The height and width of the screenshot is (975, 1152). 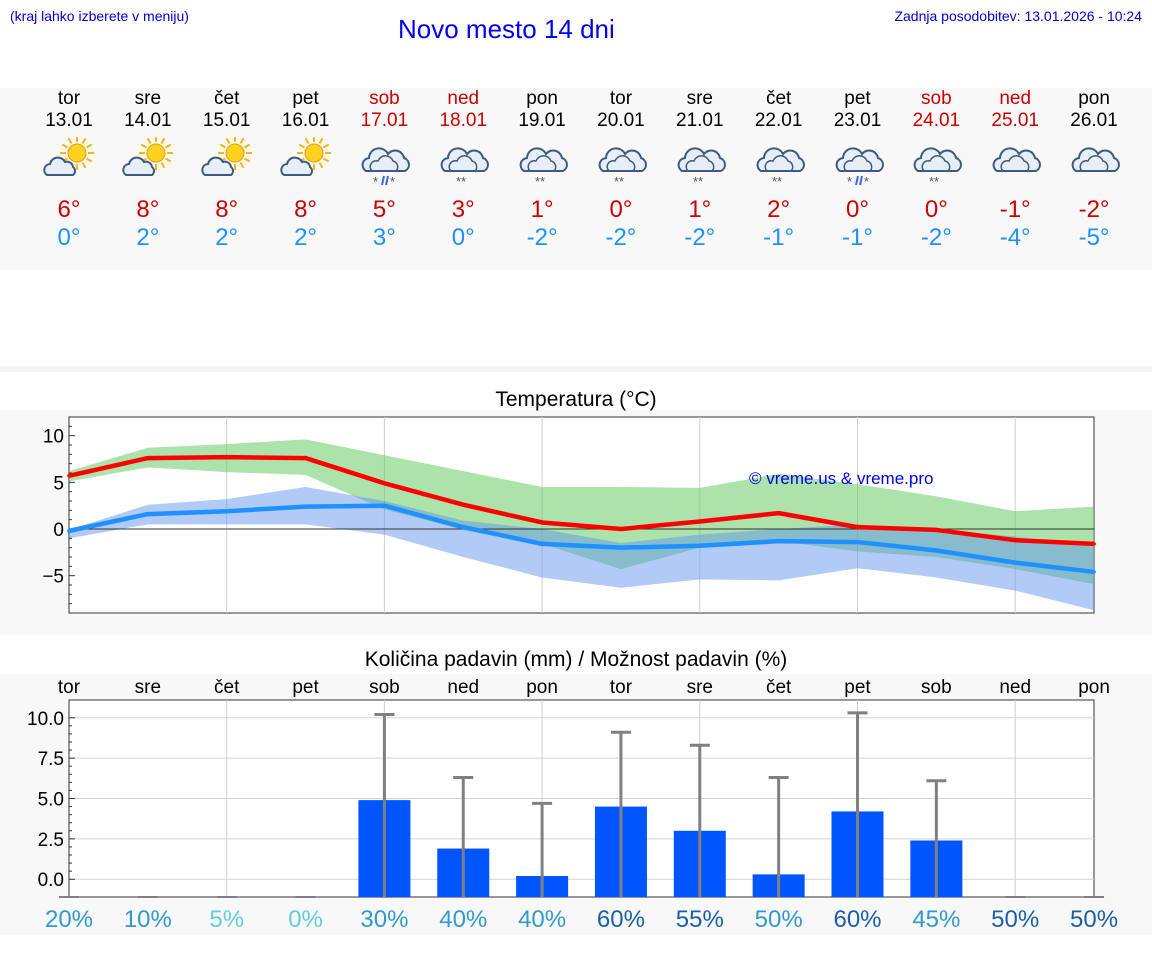 I want to click on day-column: ned 18.01 ** 3° 0°, so click(x=463, y=170).